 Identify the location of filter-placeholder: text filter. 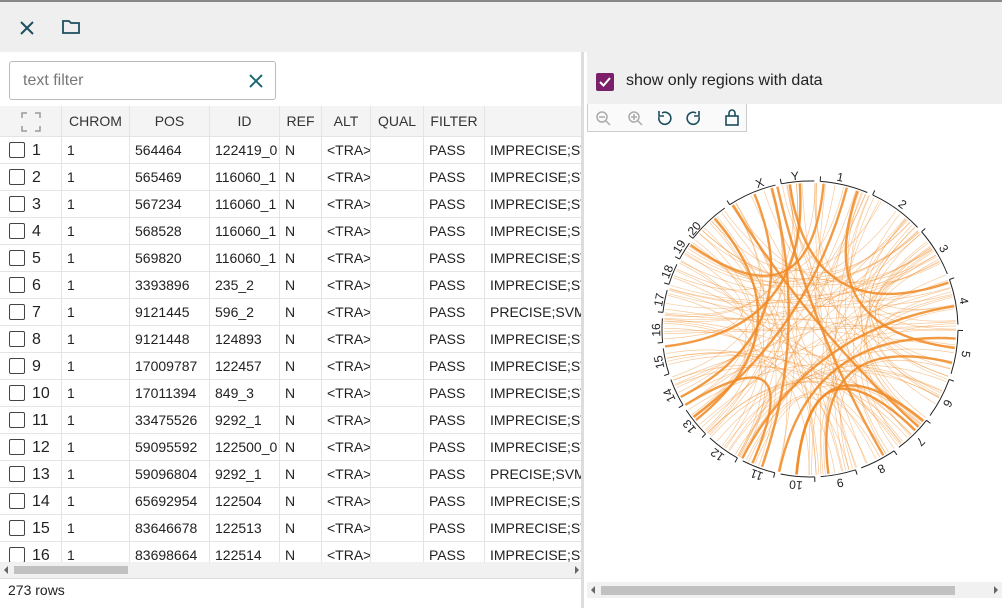
(53, 80).